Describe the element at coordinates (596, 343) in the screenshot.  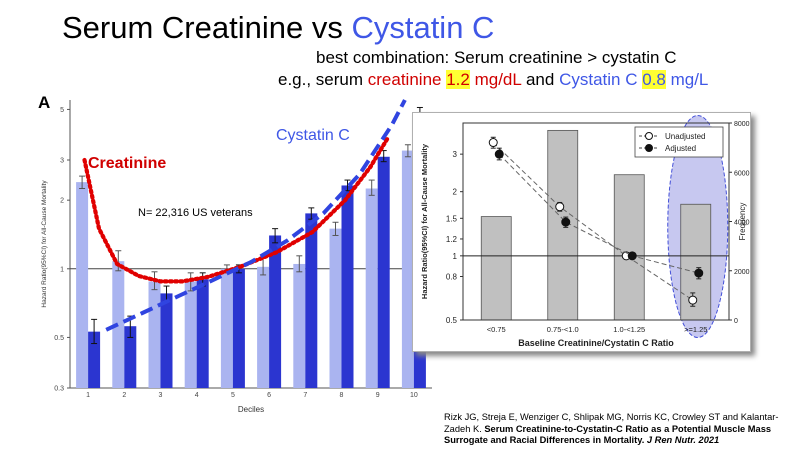
I see `x-axis-label: Baseline Creatinine/Cystatin C Ratio` at that location.